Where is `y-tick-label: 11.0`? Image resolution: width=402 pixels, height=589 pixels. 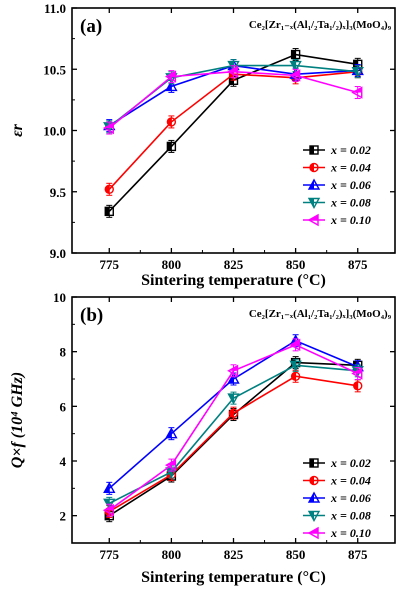 y-tick-label: 11.0 is located at coordinates (55, 8).